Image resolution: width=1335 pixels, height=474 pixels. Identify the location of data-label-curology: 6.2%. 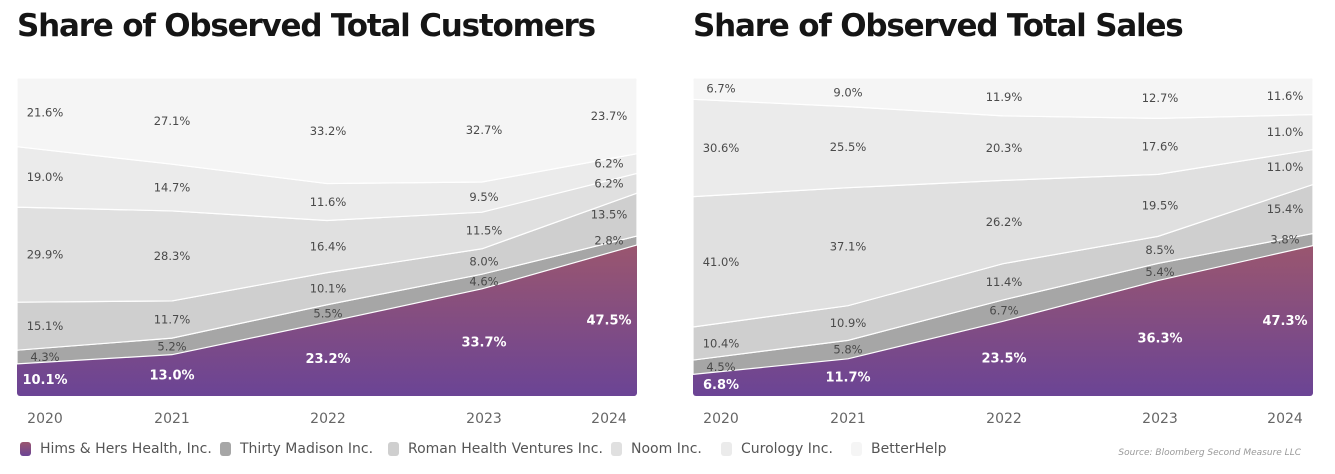
(608, 164).